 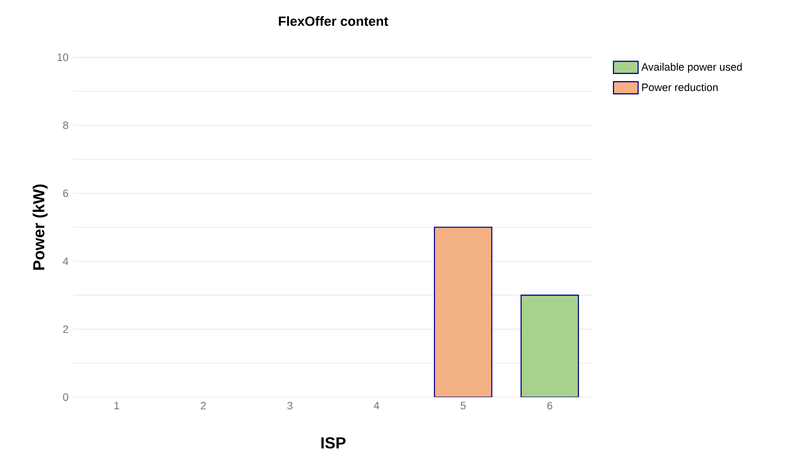 I want to click on y-tick-label: 4, so click(x=65, y=261).